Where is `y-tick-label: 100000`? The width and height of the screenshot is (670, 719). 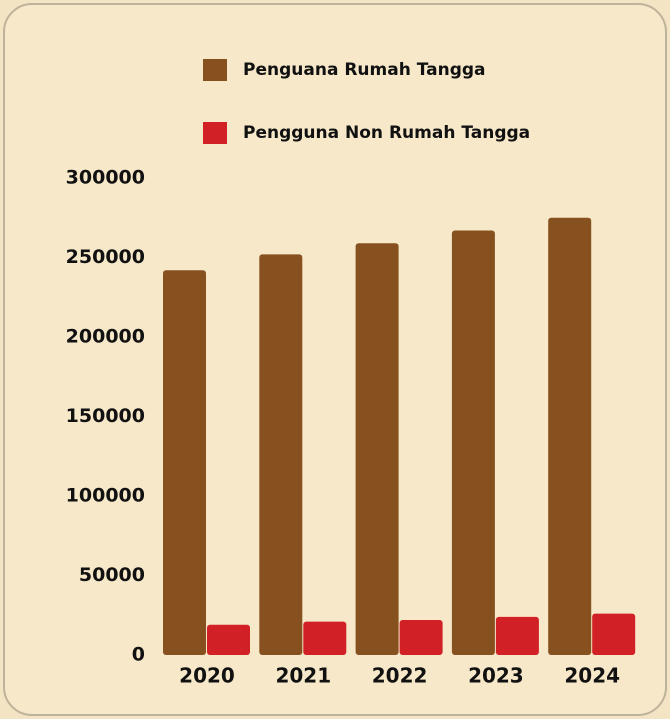
y-tick-label: 100000 is located at coordinates (105, 496).